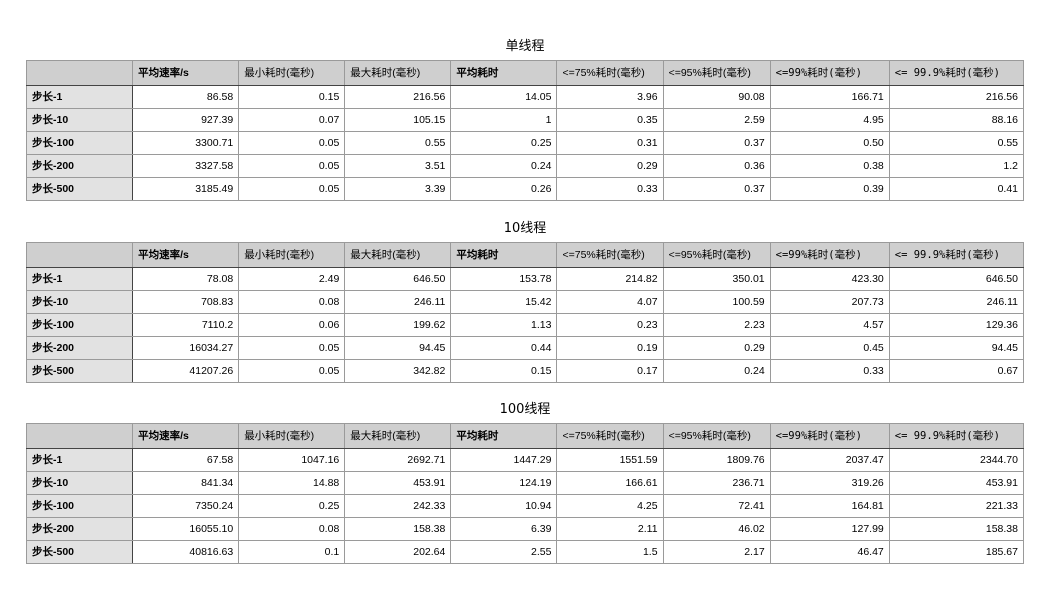 This screenshot has height=597, width=1050. I want to click on value-cell: 4.57, so click(829, 325).